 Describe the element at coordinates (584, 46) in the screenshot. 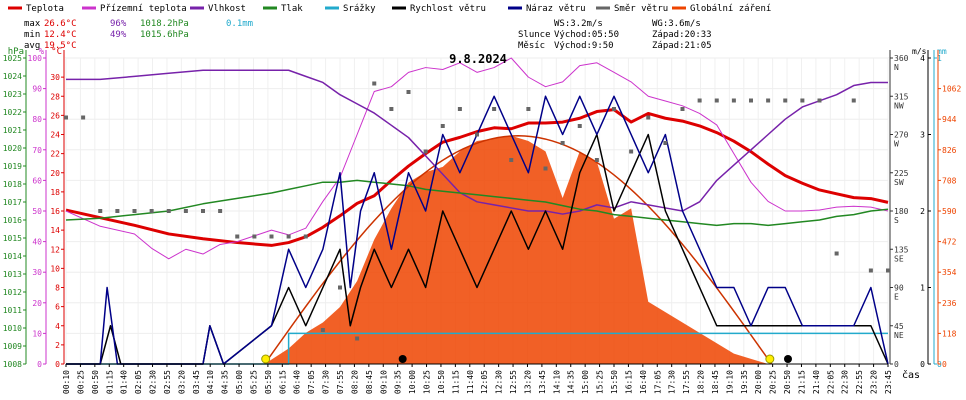

I see `moon-rise: Východ:9:50` at that location.